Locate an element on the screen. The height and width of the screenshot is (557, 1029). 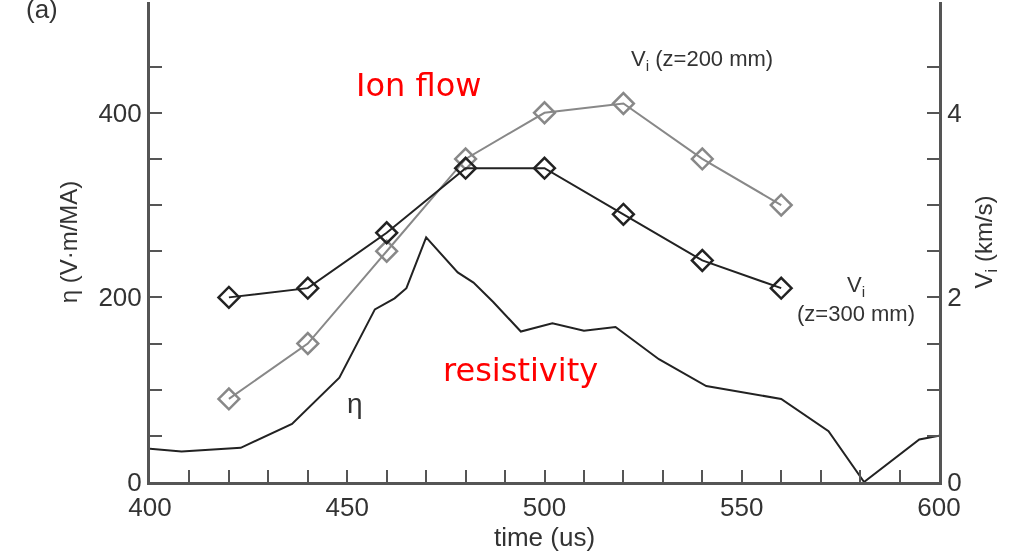
x-tick-label: 450 is located at coordinates (347, 507).